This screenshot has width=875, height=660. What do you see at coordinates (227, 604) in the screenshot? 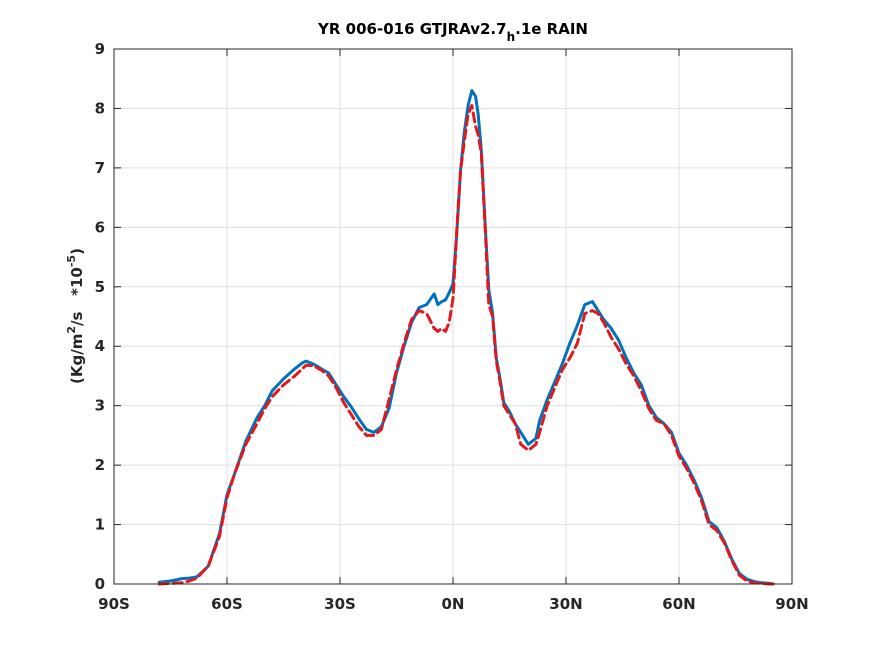
I see `x-tick-label: 60S` at bounding box center [227, 604].